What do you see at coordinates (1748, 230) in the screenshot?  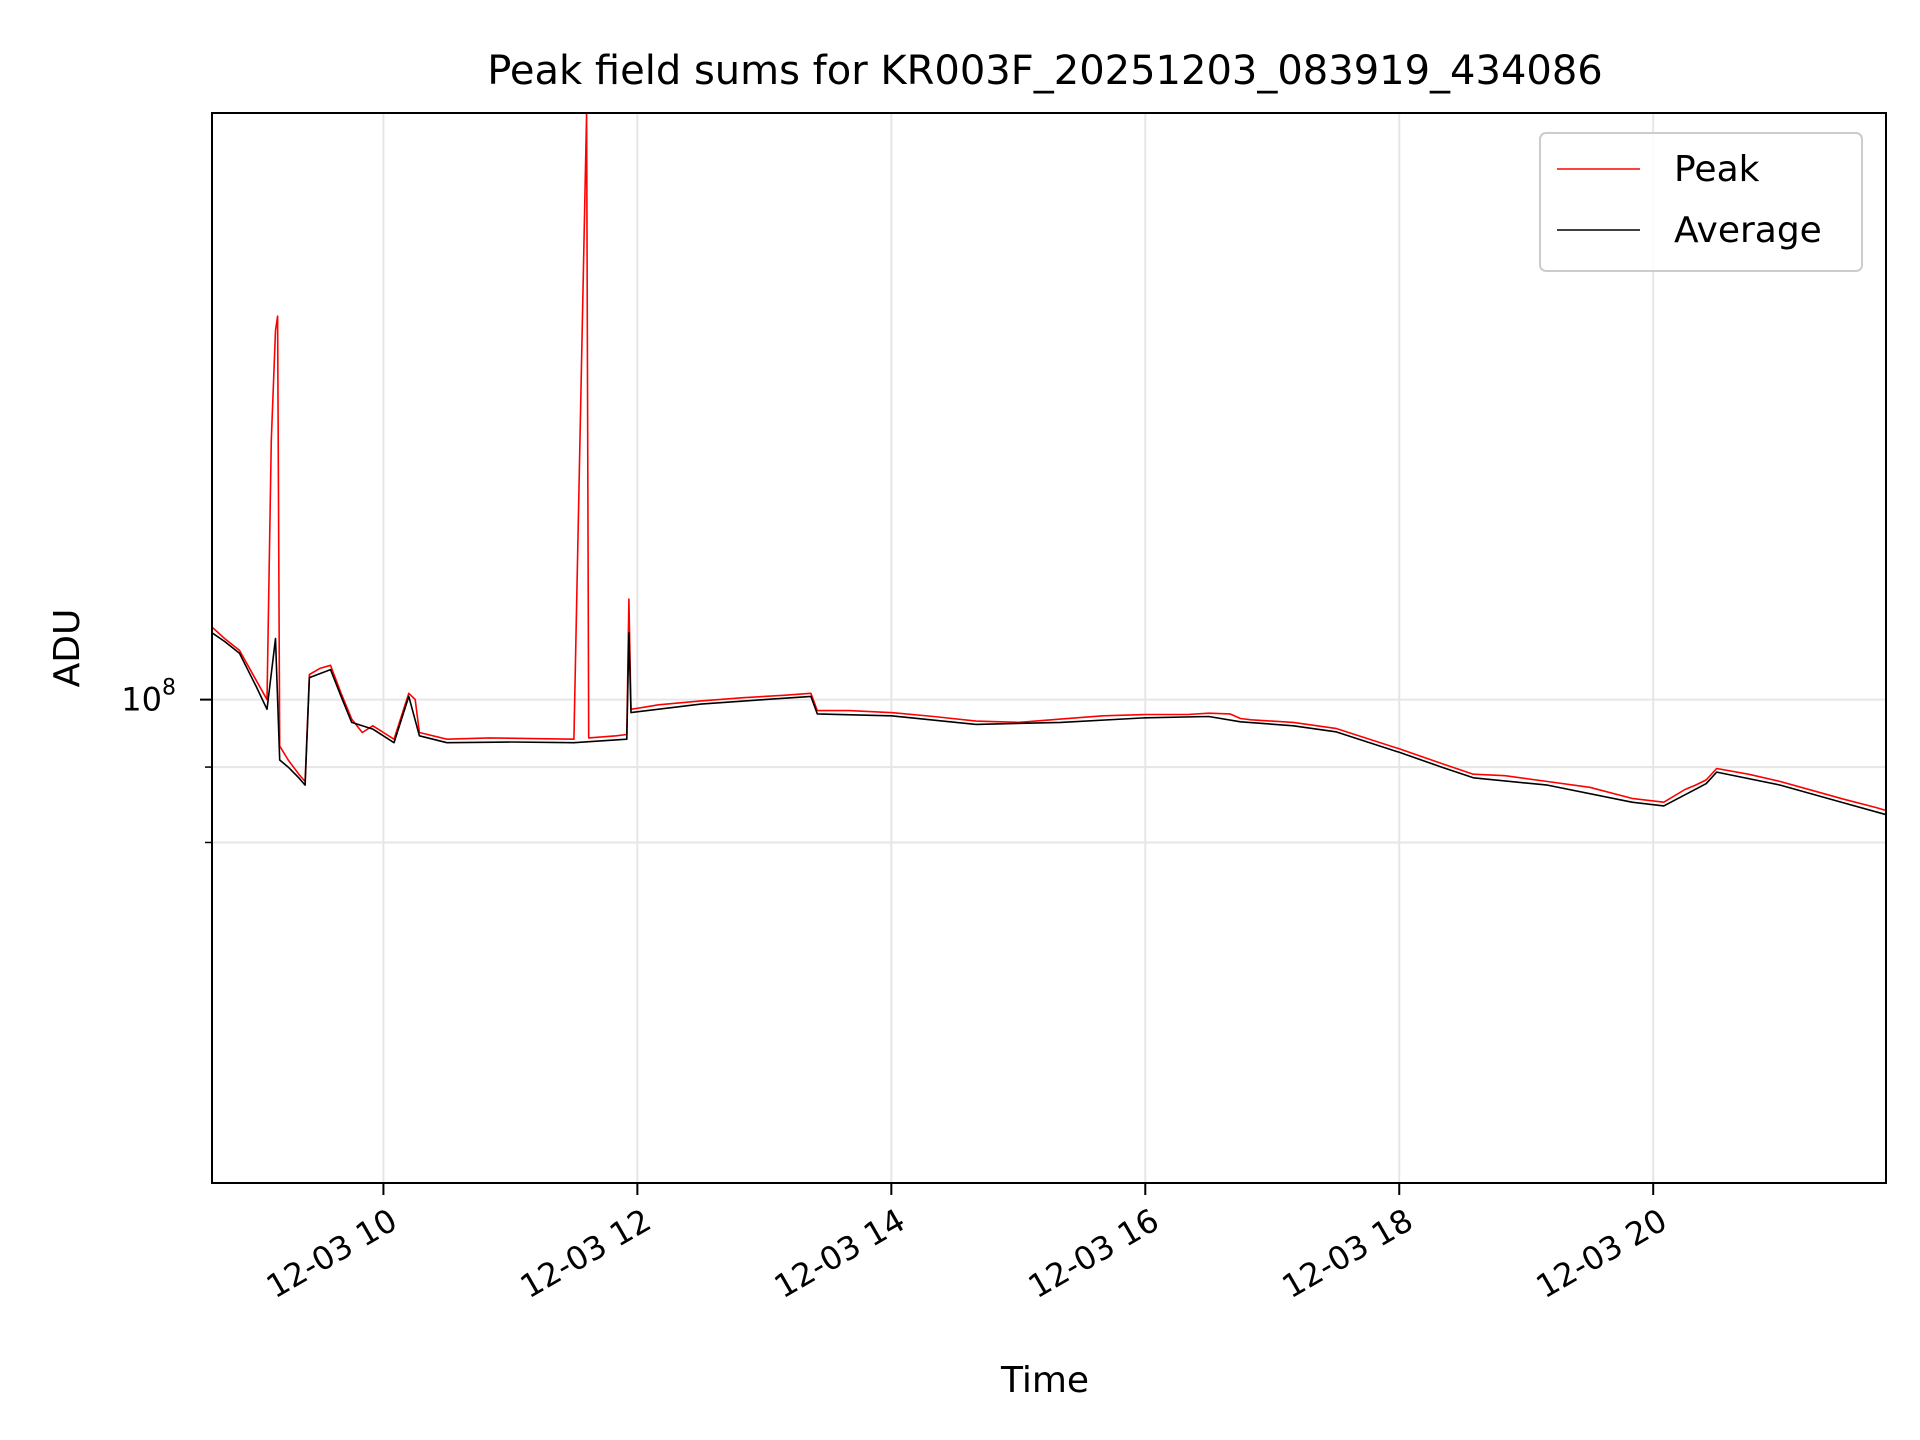 I see `legend-label-average: Average` at bounding box center [1748, 230].